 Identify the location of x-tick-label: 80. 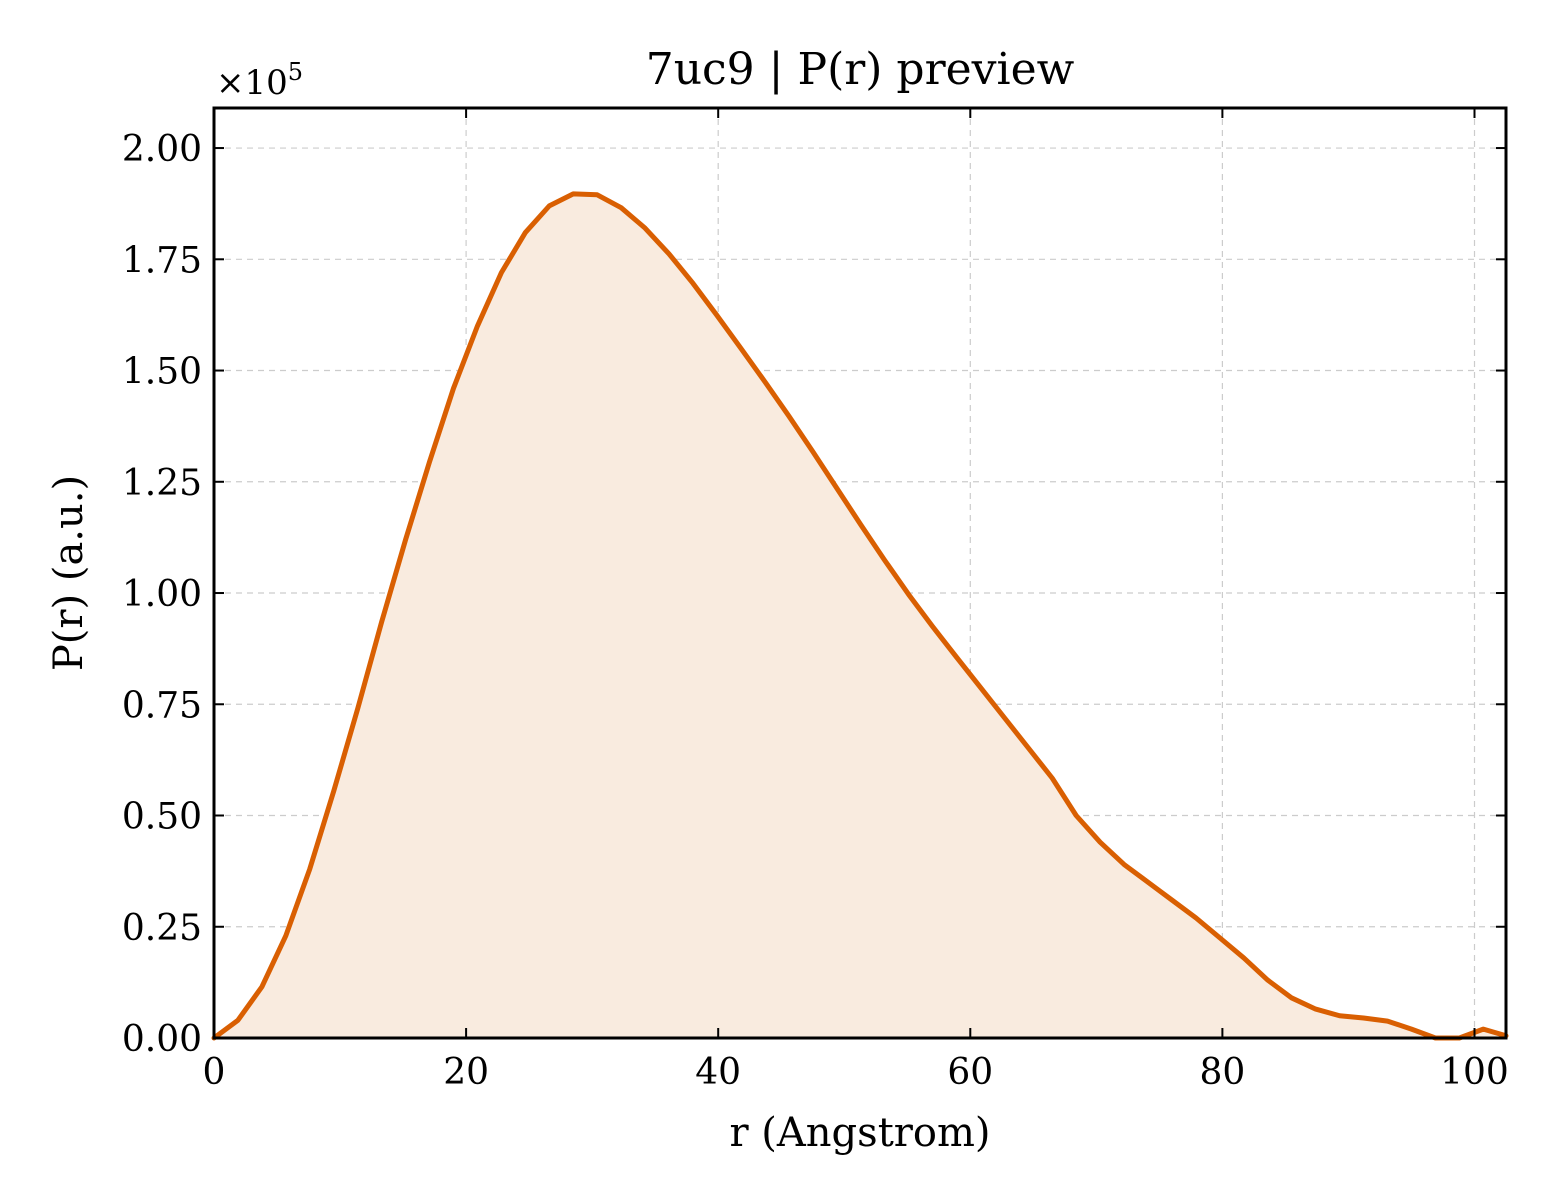
(1222, 1072).